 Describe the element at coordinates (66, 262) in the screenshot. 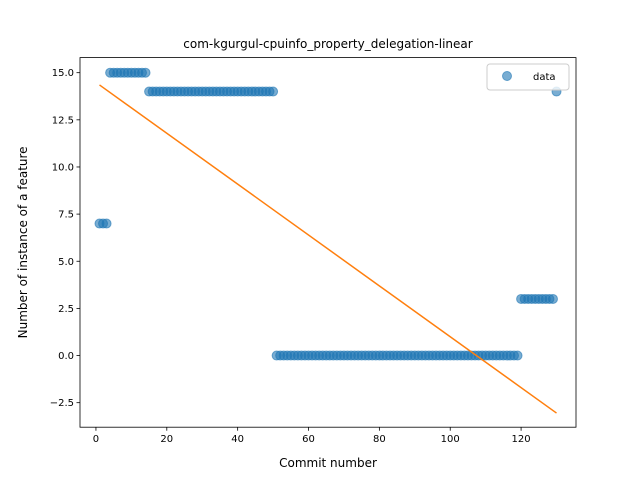

I see `y-tick-label: 5.0` at that location.